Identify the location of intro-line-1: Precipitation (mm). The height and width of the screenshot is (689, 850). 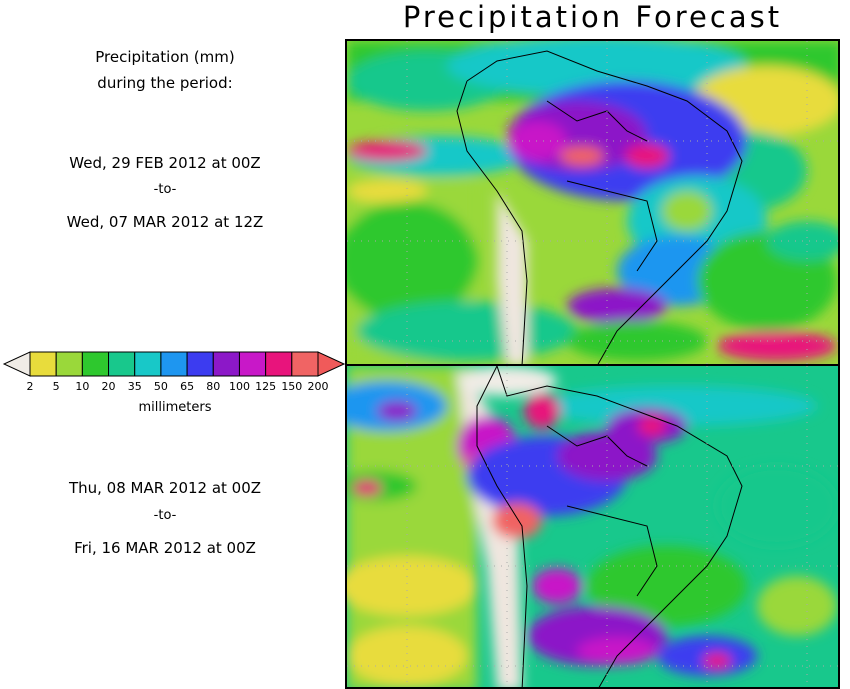
(165, 57).